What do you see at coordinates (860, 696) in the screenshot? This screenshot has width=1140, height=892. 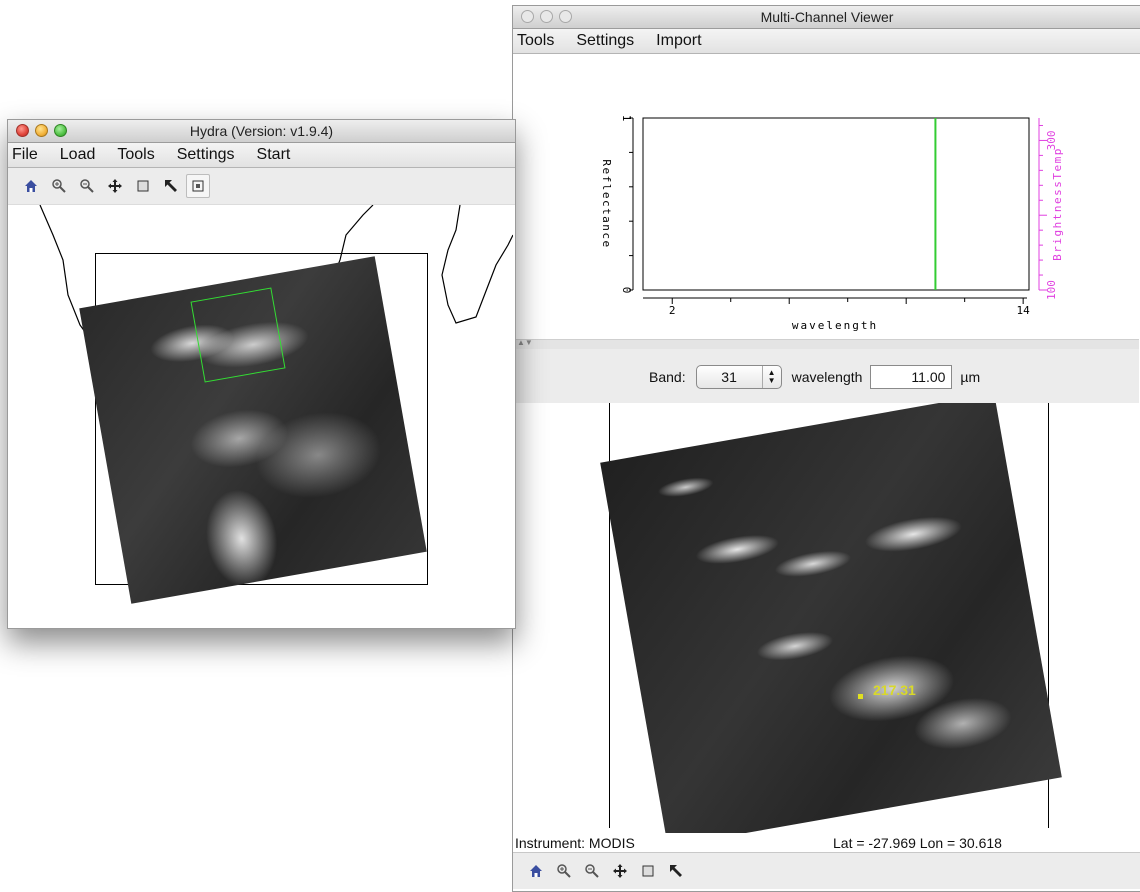 I see `probe-point` at bounding box center [860, 696].